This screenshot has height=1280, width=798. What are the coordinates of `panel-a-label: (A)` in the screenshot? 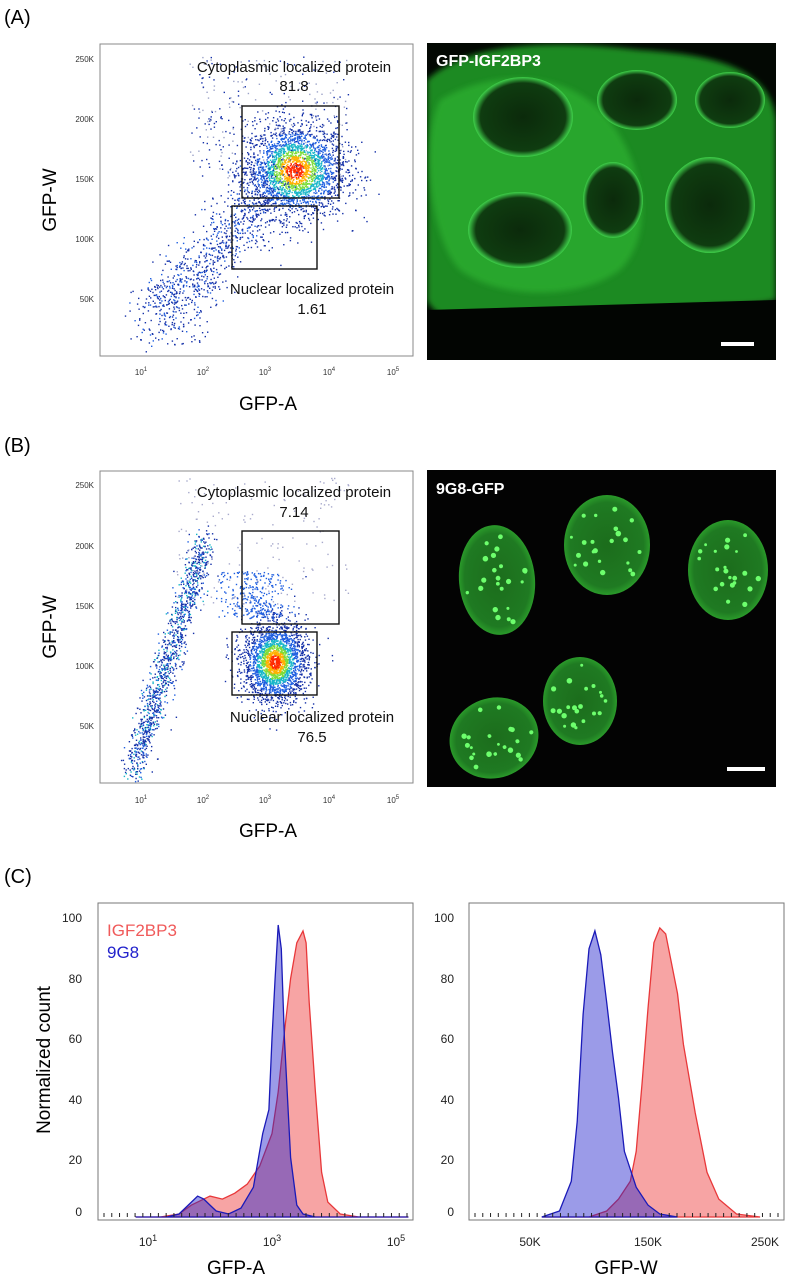 It's located at (17, 18).